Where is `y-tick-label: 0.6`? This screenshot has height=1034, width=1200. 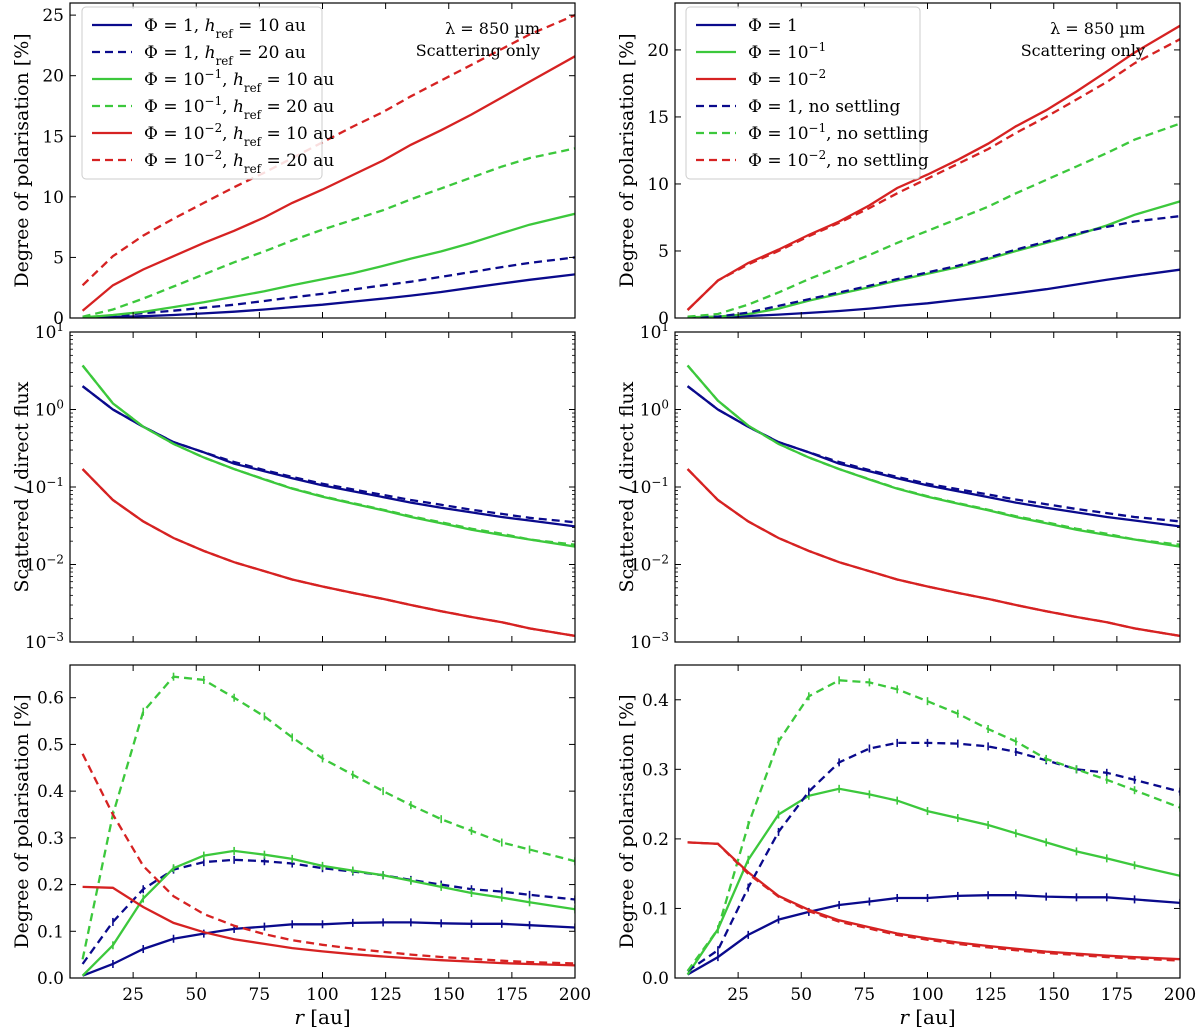 y-tick-label: 0.6 is located at coordinates (50, 699).